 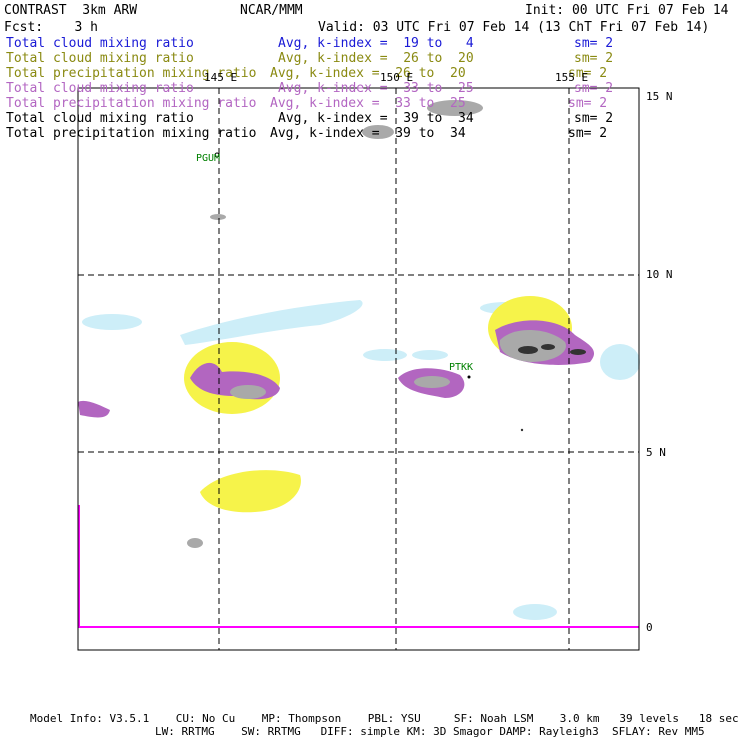 I want to click on station-label-pgum: PGUM, so click(x=208, y=158).